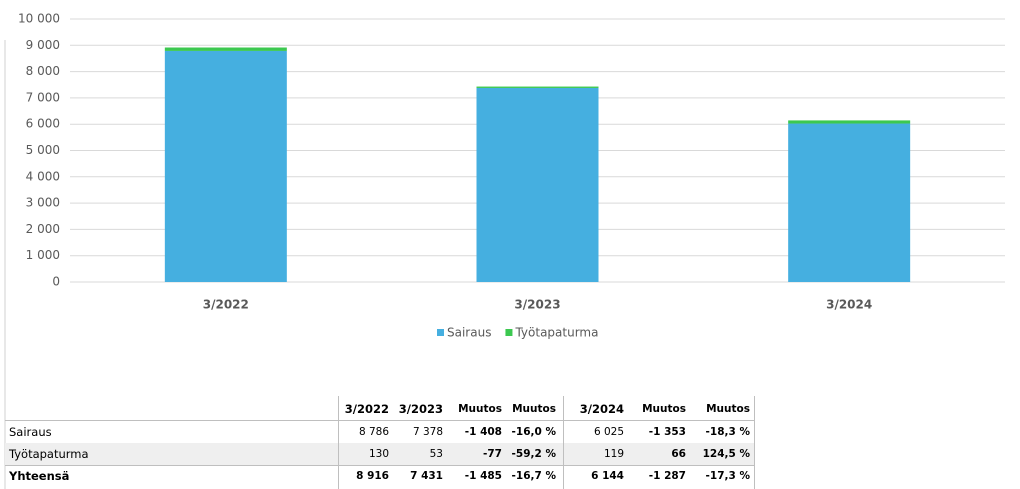 This screenshot has height=489, width=1020. Describe the element at coordinates (43, 229) in the screenshot. I see `y-tick-label: 2 000` at that location.